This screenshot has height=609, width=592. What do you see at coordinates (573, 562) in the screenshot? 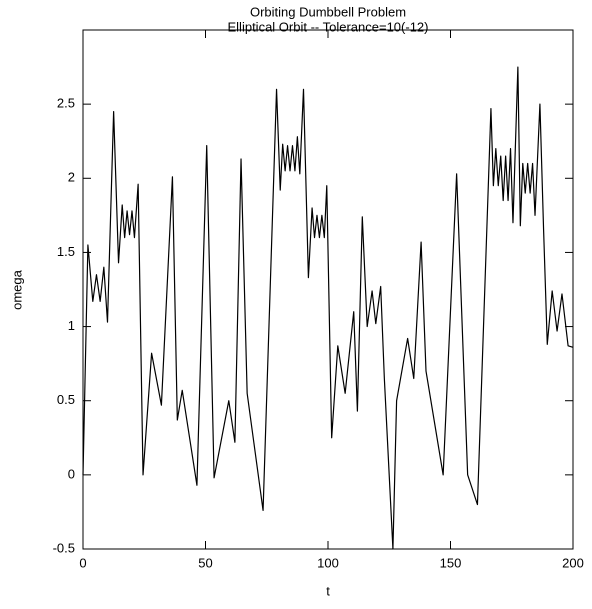
I see `x-tick-label: 200` at bounding box center [573, 562].